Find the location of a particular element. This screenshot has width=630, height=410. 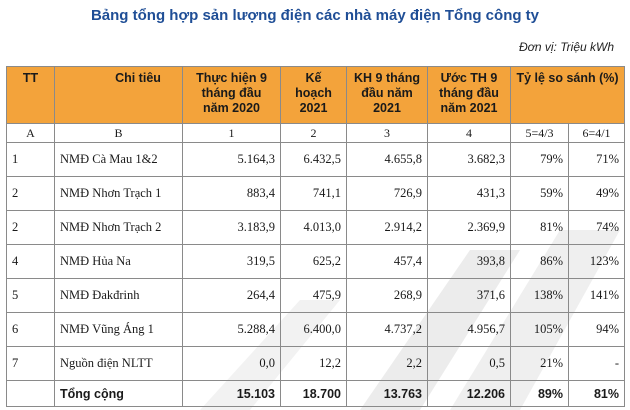

actual-2020-cell: 5.288,4 is located at coordinates (231, 329).